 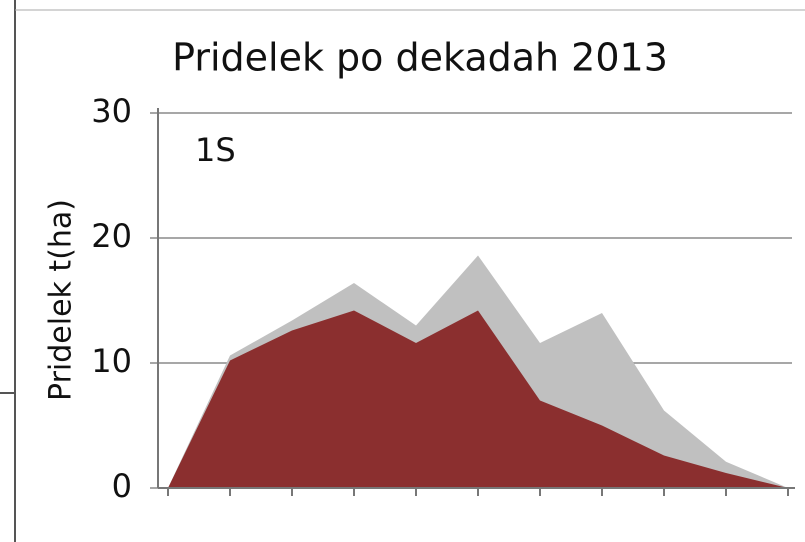 I want to click on y-tick-label: 0, so click(x=122, y=486).